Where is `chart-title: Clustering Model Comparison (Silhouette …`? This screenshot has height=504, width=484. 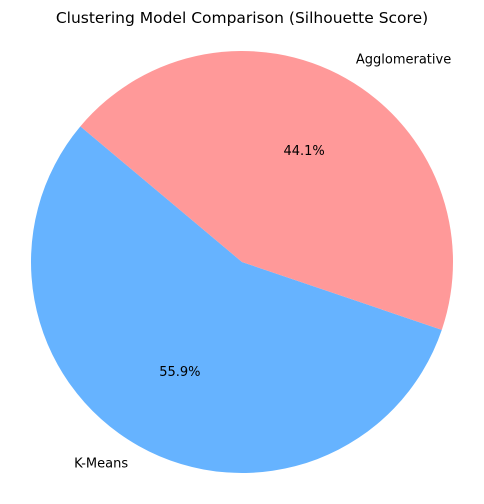 chart-title: Clustering Model Comparison (Silhouette … is located at coordinates (242, 18).